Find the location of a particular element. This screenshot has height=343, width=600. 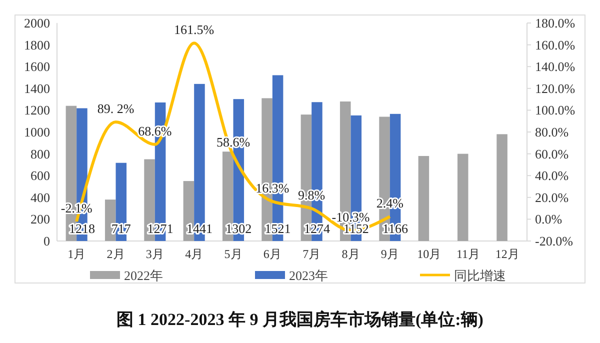

data-label: 1166 is located at coordinates (395, 228).